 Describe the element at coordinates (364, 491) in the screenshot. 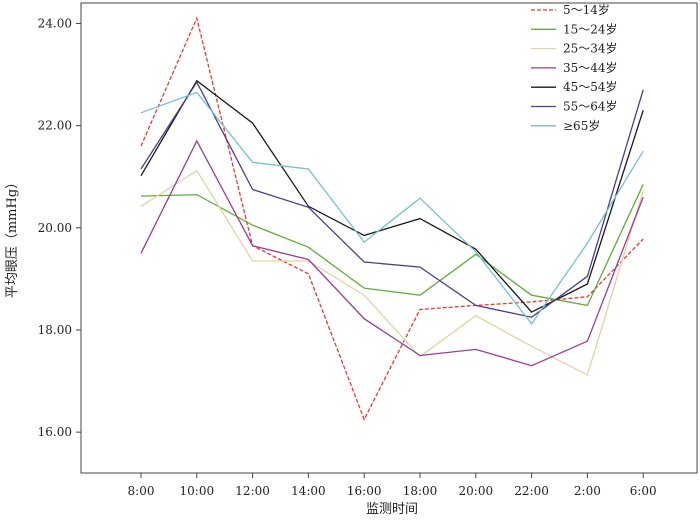

I see `x-tick-label: 16:00` at that location.